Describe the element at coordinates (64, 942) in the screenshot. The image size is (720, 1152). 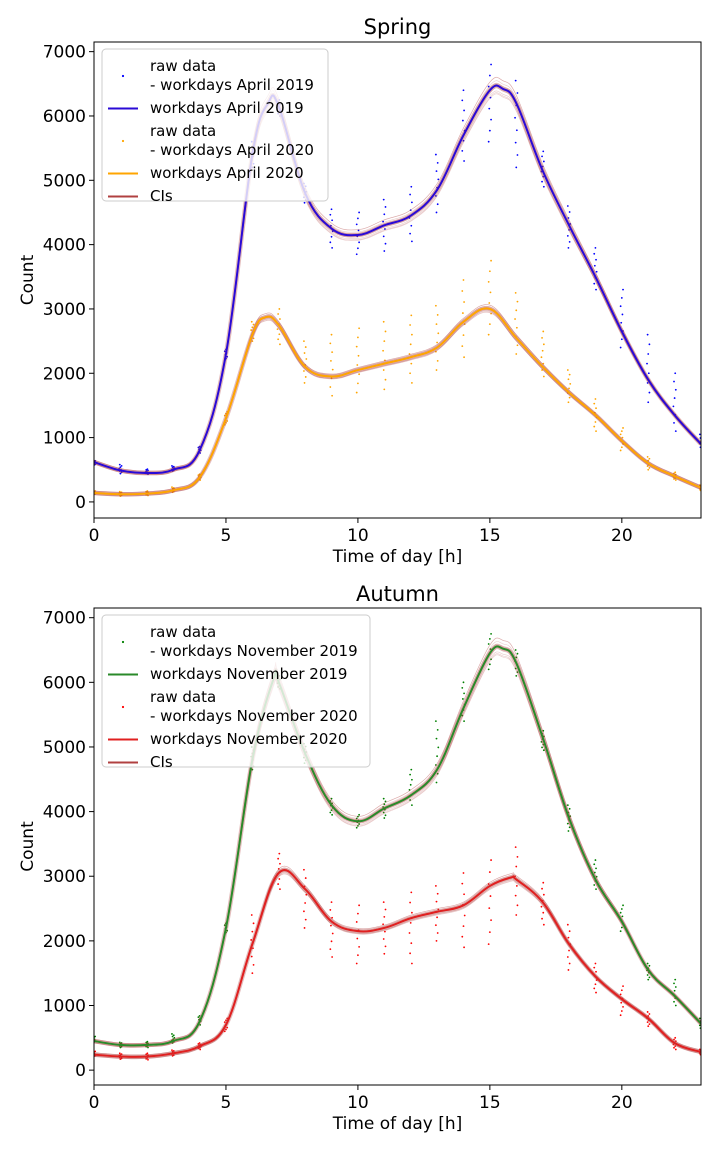
I see `y-tick-label: 2000` at that location.